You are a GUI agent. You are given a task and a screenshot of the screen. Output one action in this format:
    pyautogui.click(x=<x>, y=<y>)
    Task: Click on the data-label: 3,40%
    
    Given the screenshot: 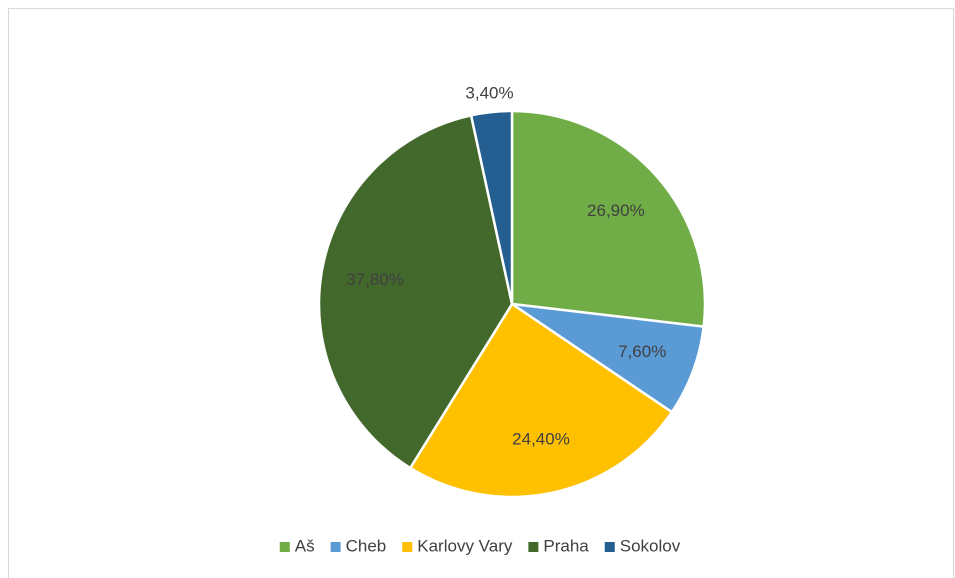 What is the action you would take?
    pyautogui.click(x=489, y=93)
    